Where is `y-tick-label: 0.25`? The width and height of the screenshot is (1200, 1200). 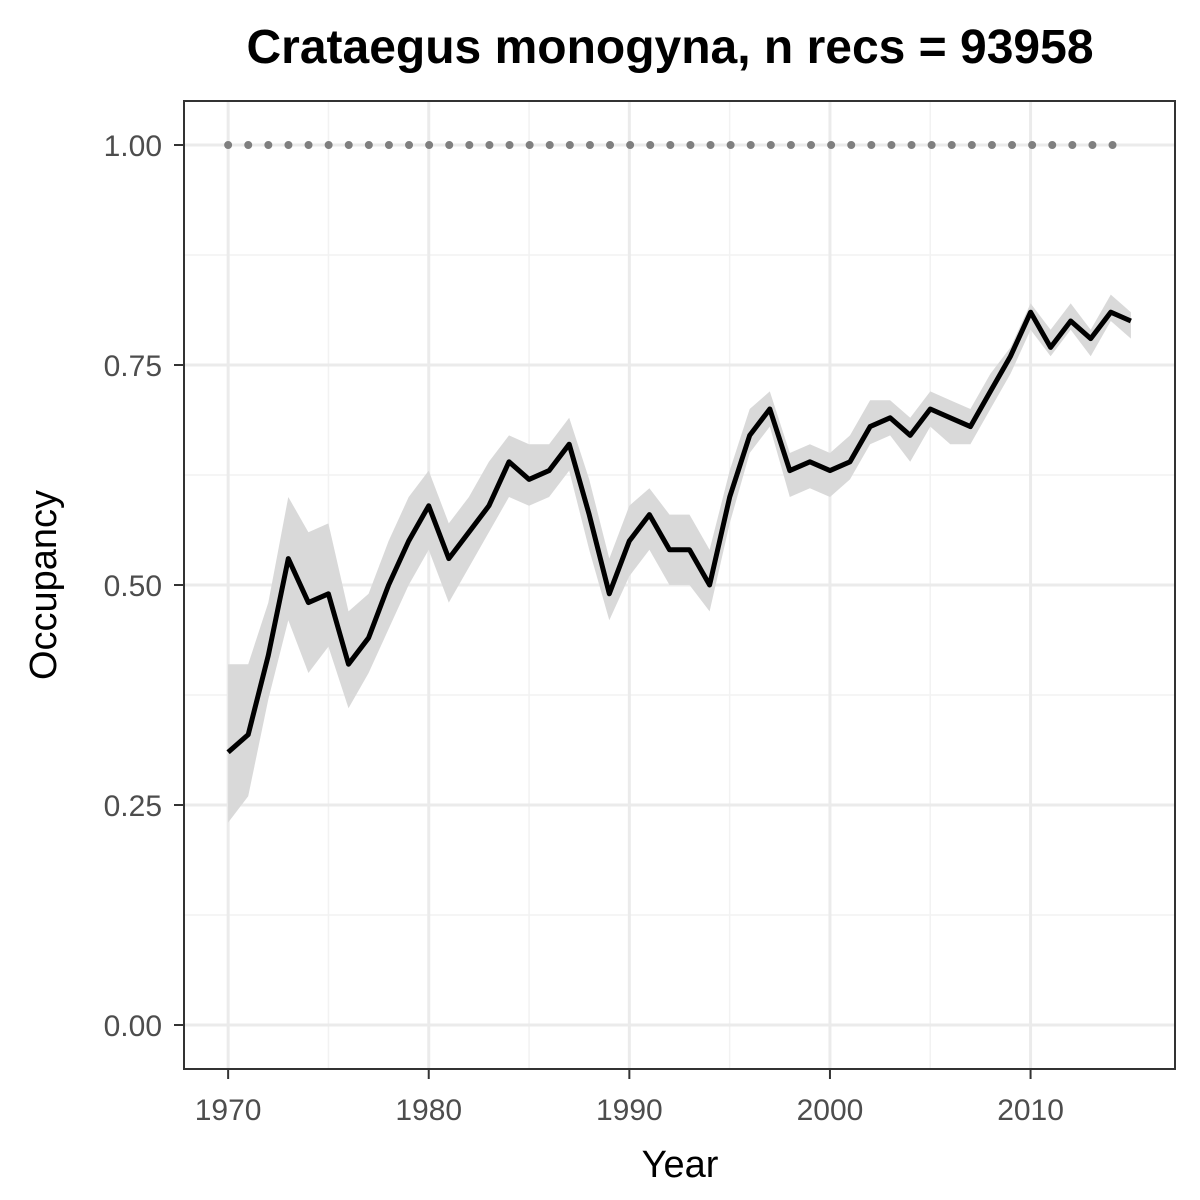
y-tick-label: 0.25 is located at coordinates (133, 806).